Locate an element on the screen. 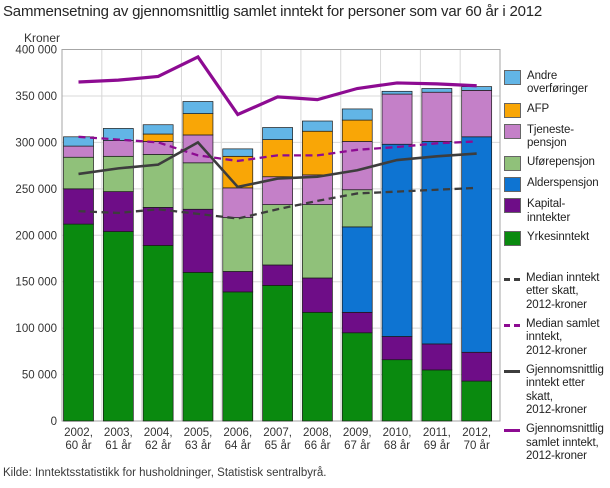  legend-item: Andre overføringer is located at coordinates (556, 83).